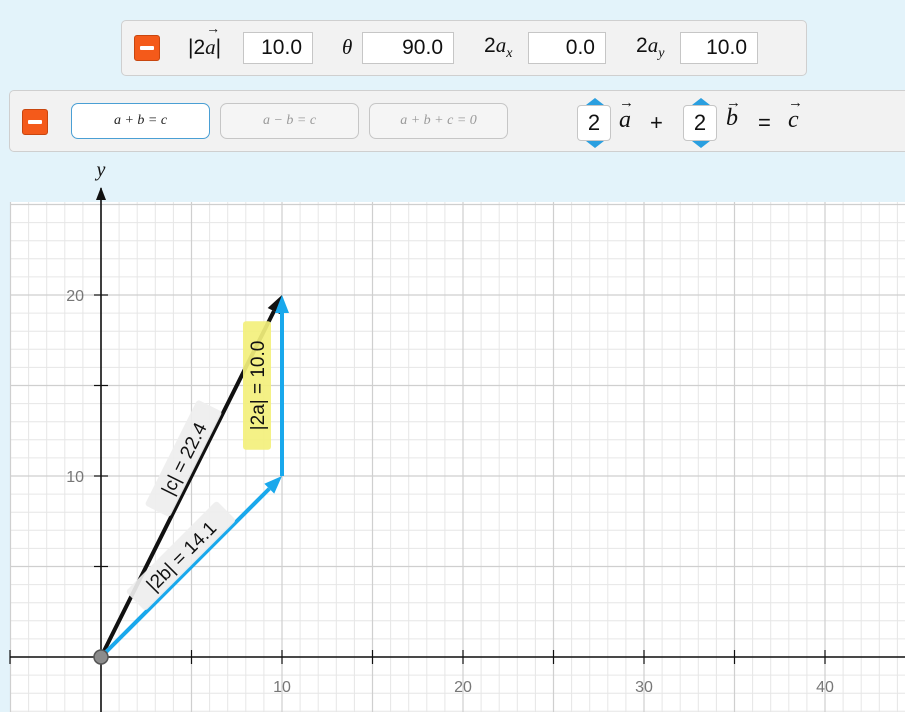 The image size is (905, 712). I want to click on magnitude-label-suffix: |, so click(218, 47).